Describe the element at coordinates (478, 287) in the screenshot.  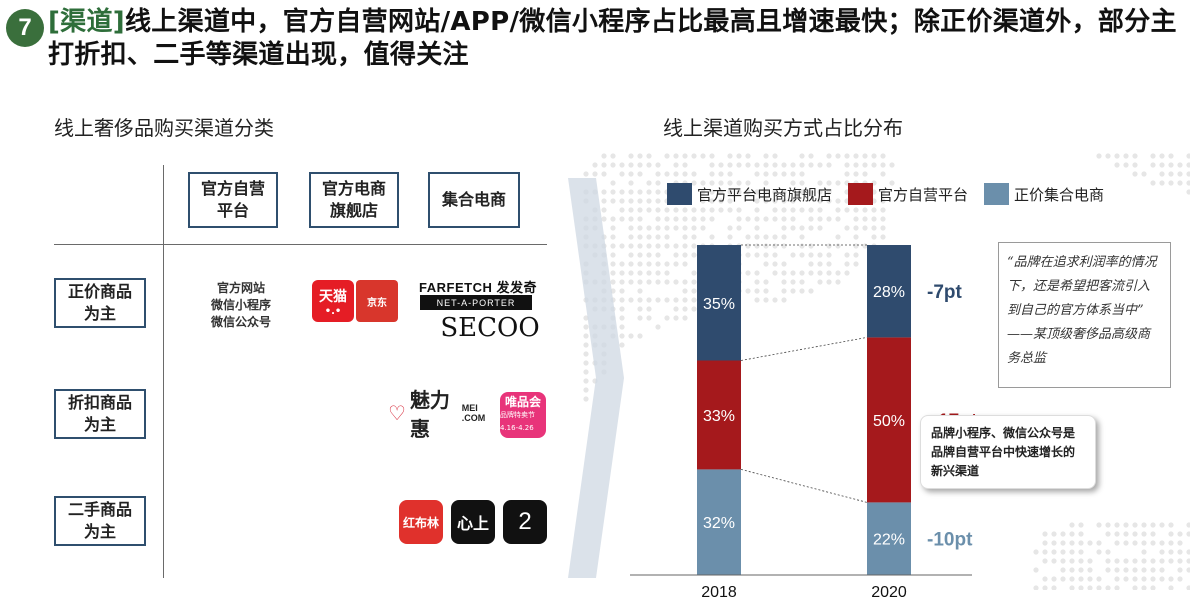
I see `farfetch-logo: FARFETCH 发发奇` at that location.